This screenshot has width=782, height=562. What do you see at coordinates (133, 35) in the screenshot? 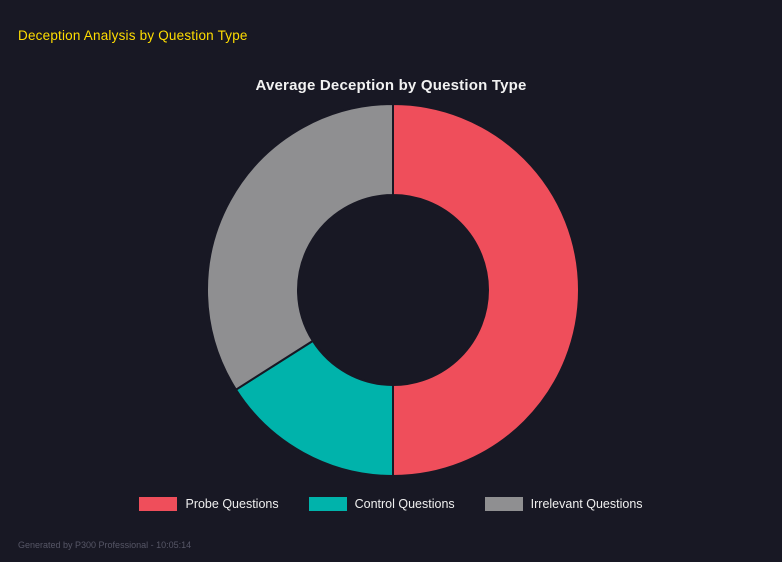
I see `page-title: Deception Analysis by Question Type` at bounding box center [133, 35].